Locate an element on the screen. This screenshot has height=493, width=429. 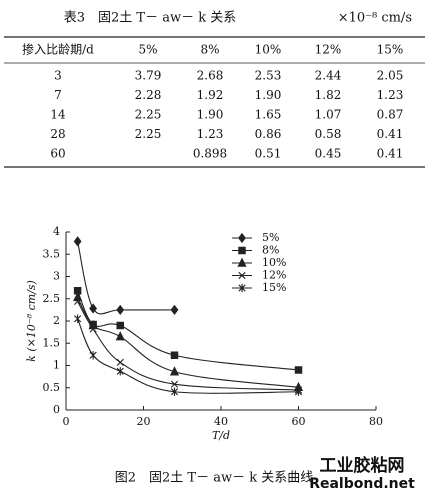
y-tick-label: 3 is located at coordinates (56, 276).